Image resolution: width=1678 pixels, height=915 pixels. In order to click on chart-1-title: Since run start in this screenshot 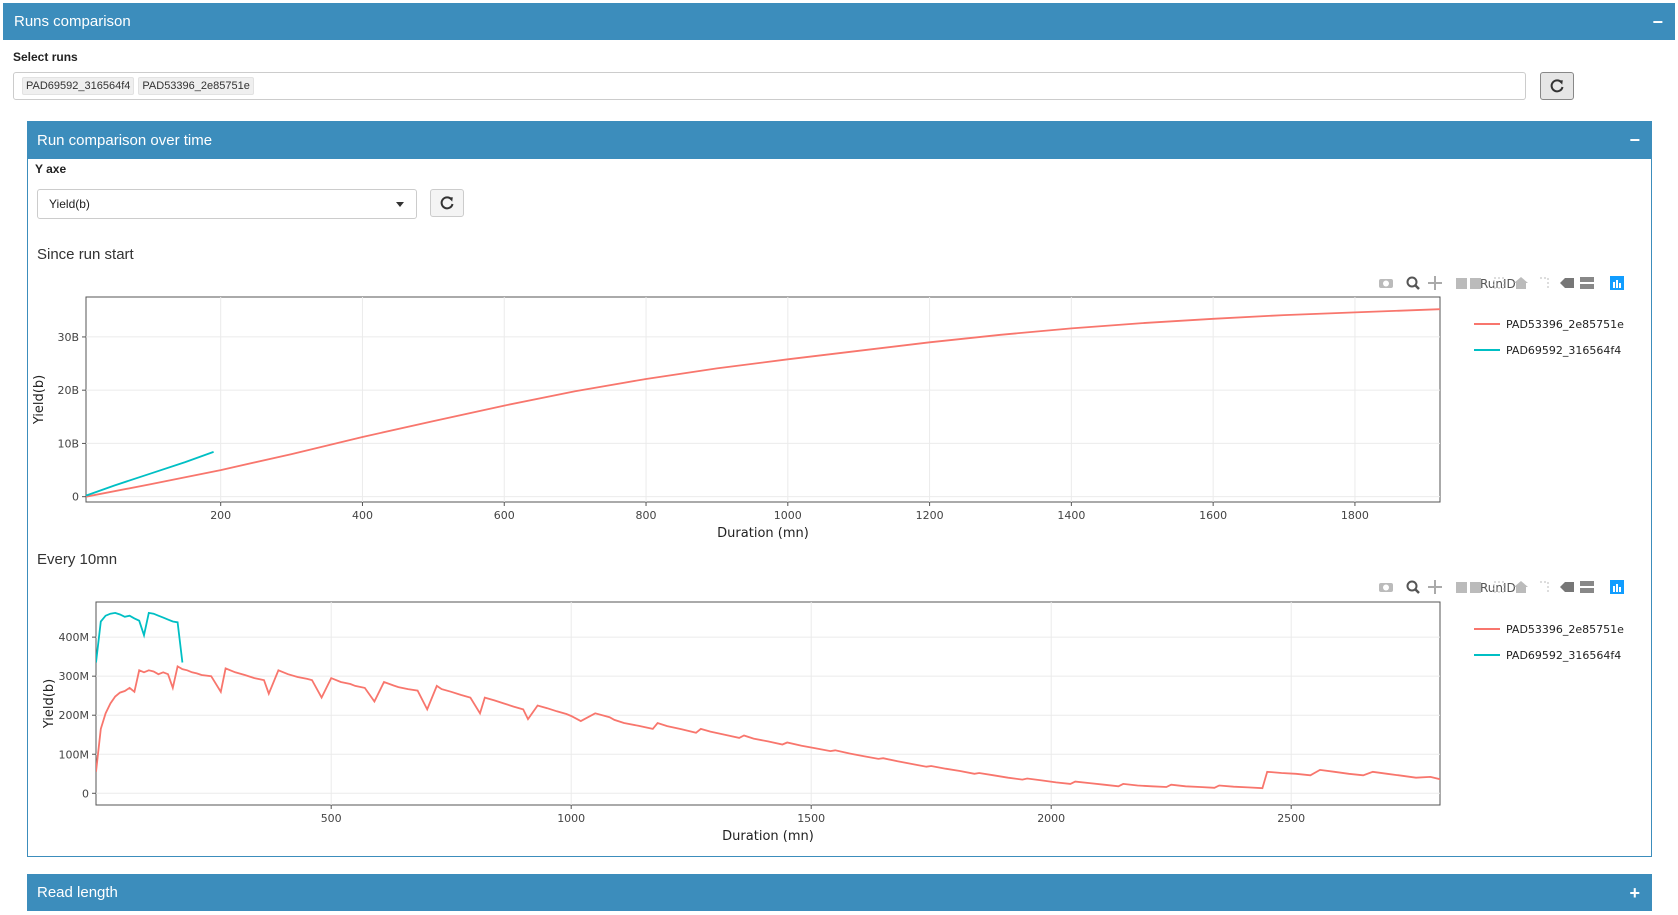, I will do `click(85, 254)`.